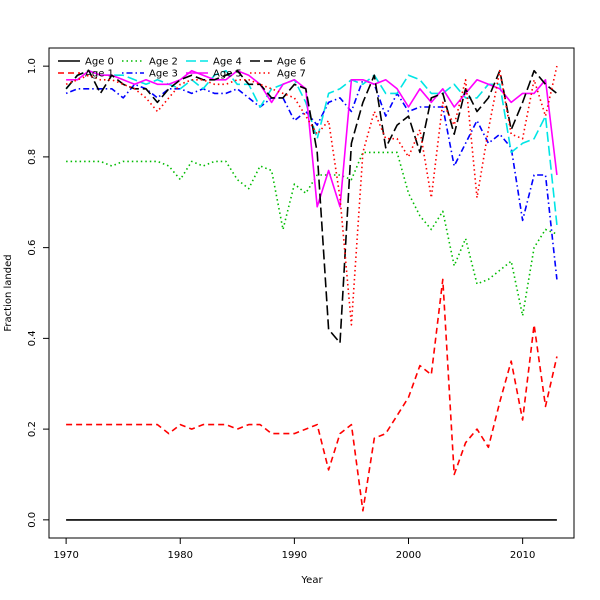 The width and height of the screenshot is (600, 600). I want to click on legend-label: Age 0, so click(99, 62).